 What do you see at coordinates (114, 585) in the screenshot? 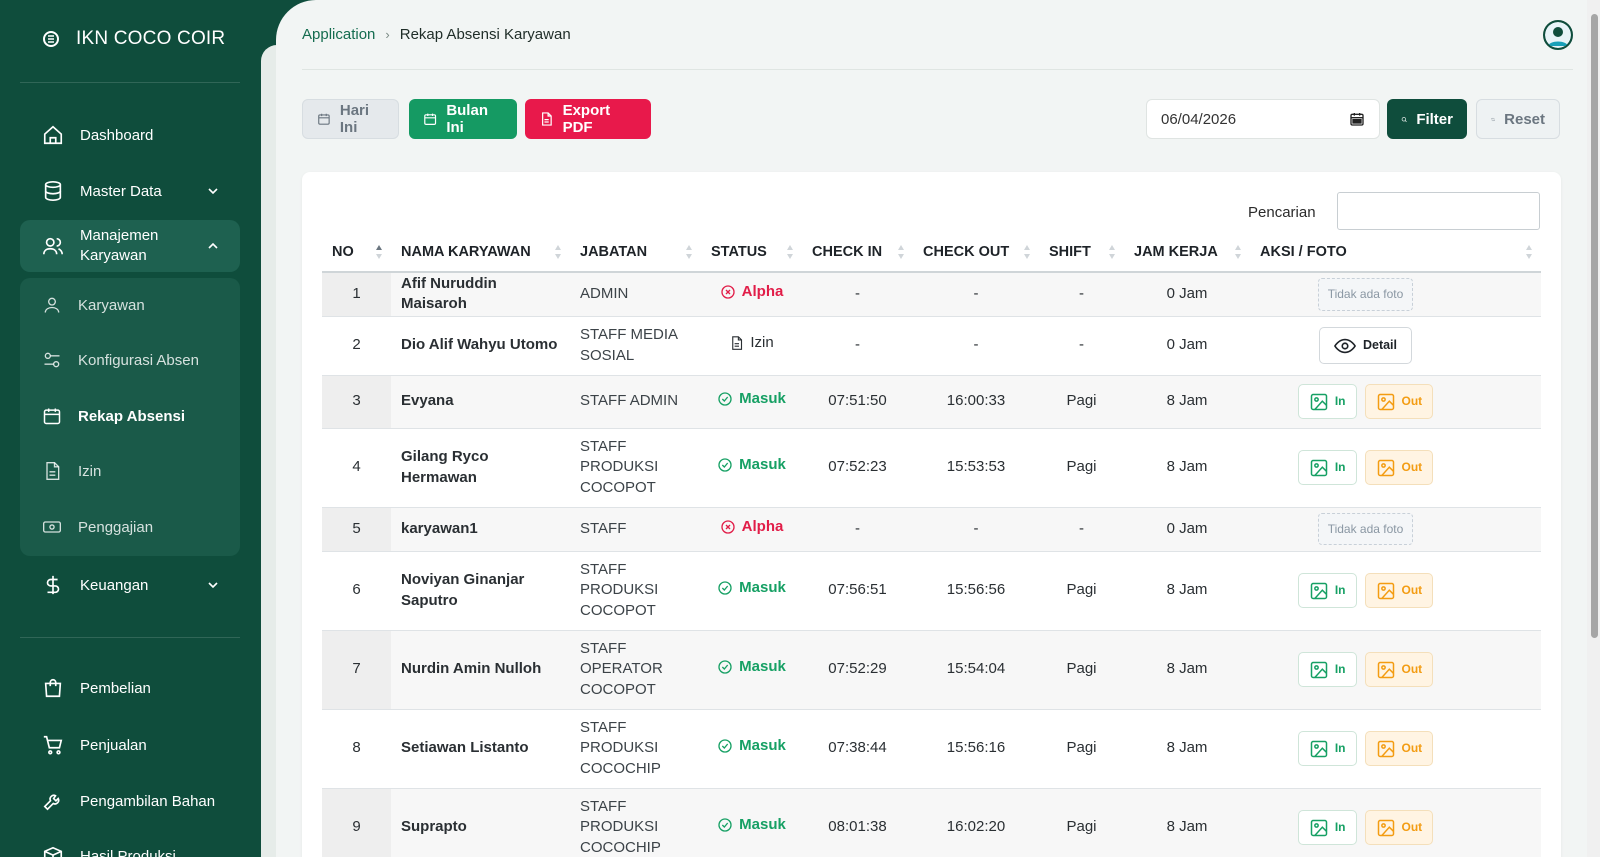
I see `sidebar-item-label: Keuangan` at bounding box center [114, 585].